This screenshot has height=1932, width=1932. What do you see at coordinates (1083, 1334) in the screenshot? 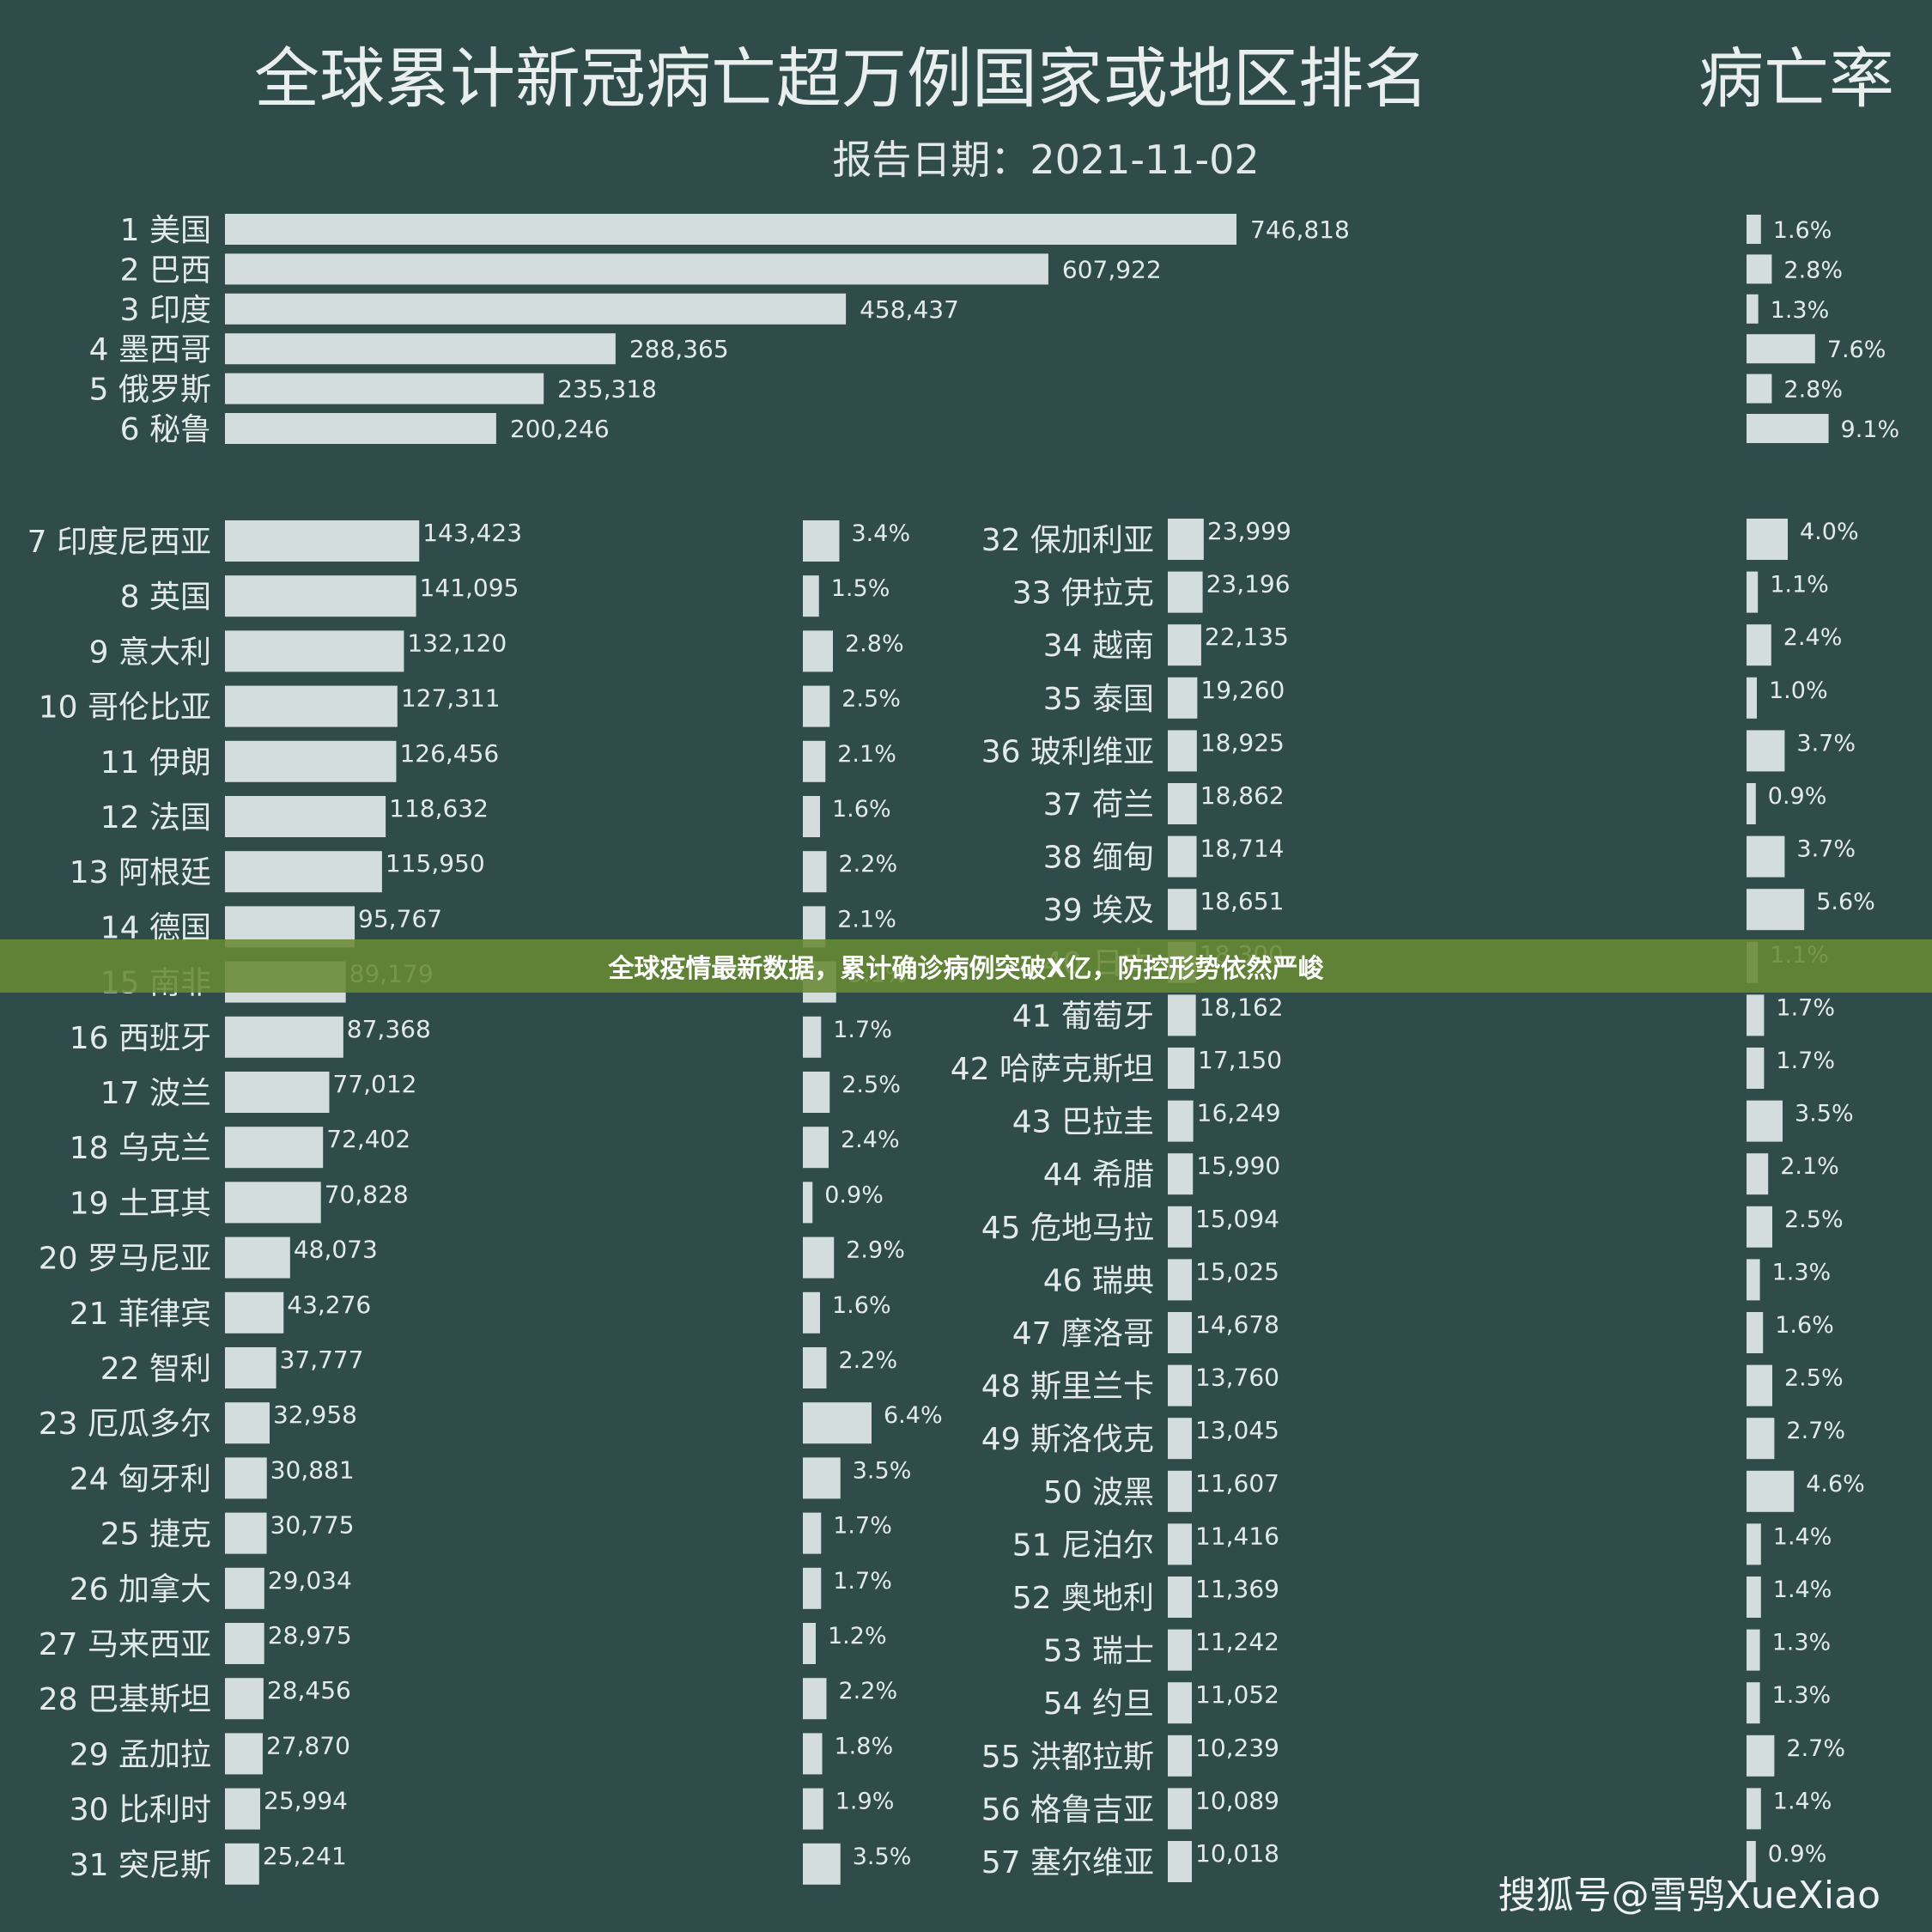
I see `country-label: 47 摩洛哥` at bounding box center [1083, 1334].